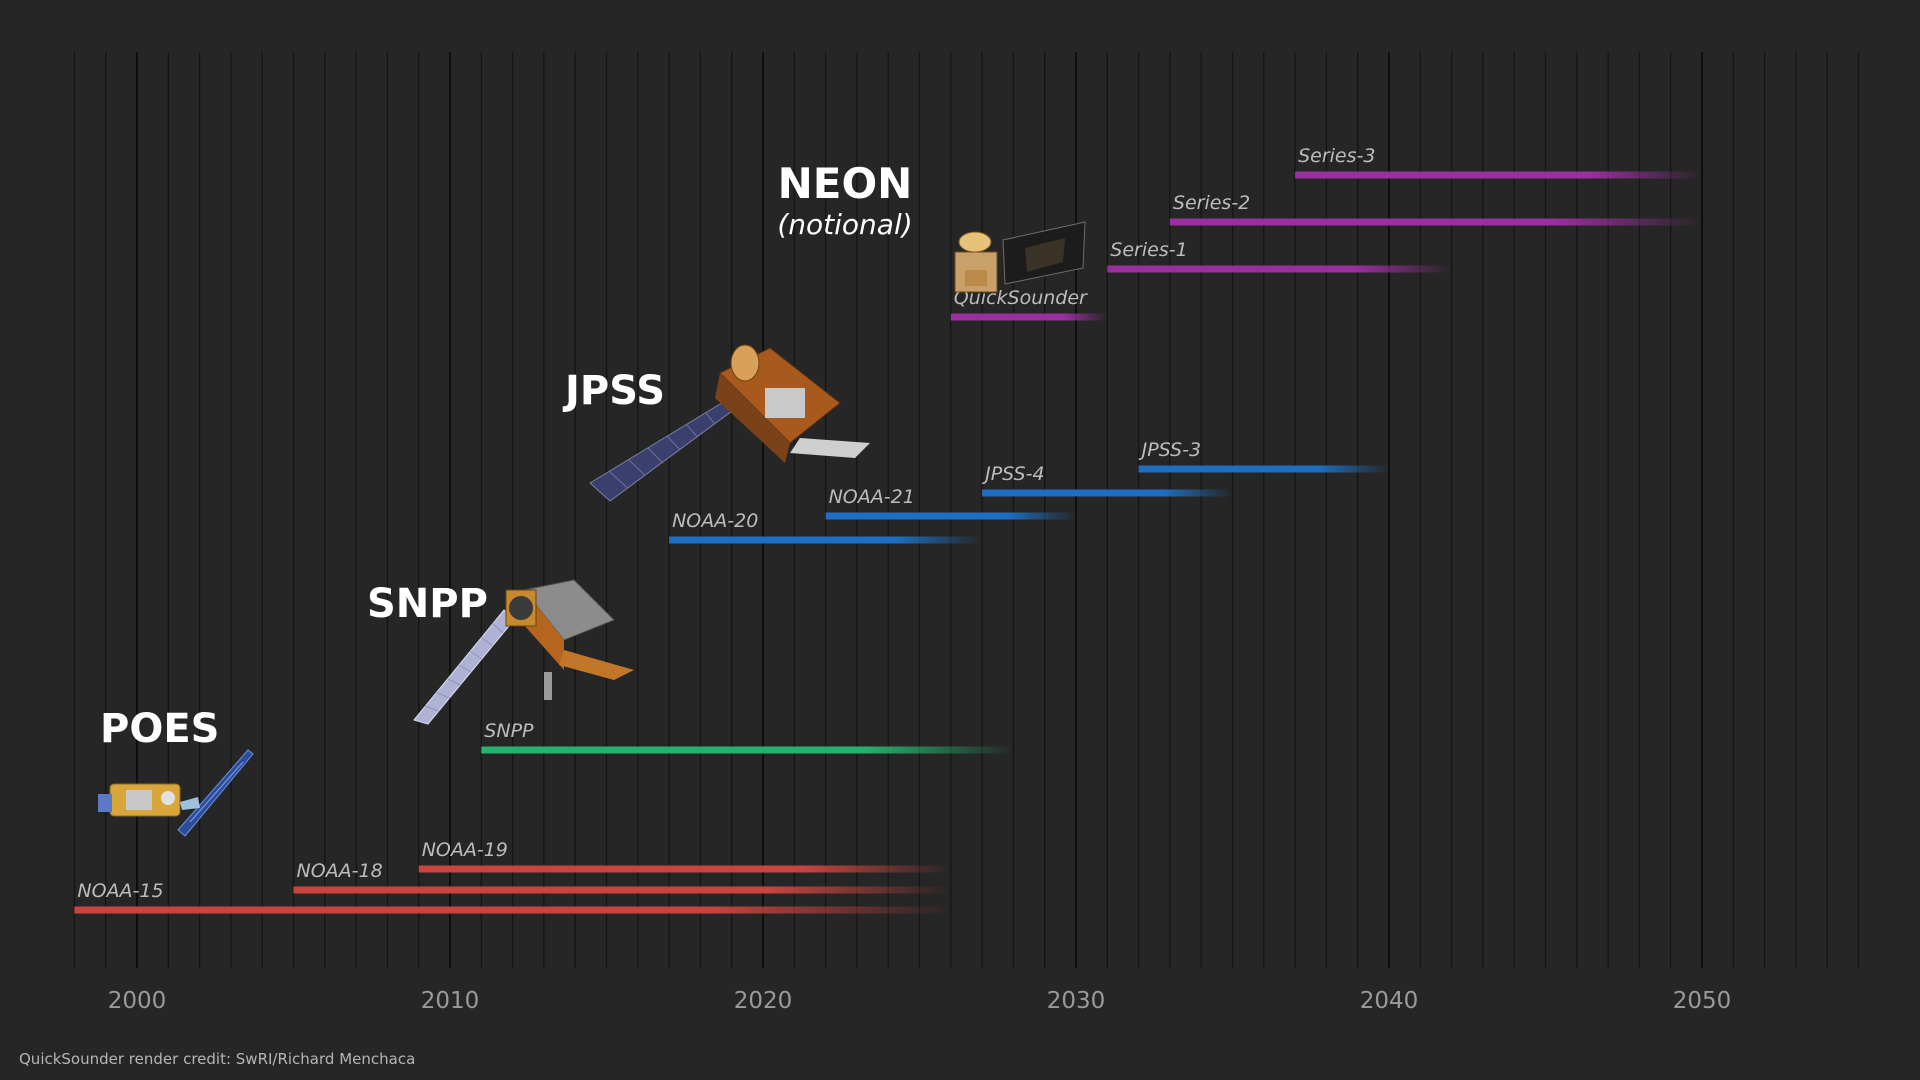 The width and height of the screenshot is (1920, 1080). What do you see at coordinates (747, 750) in the screenshot?
I see `bar-snpp` at bounding box center [747, 750].